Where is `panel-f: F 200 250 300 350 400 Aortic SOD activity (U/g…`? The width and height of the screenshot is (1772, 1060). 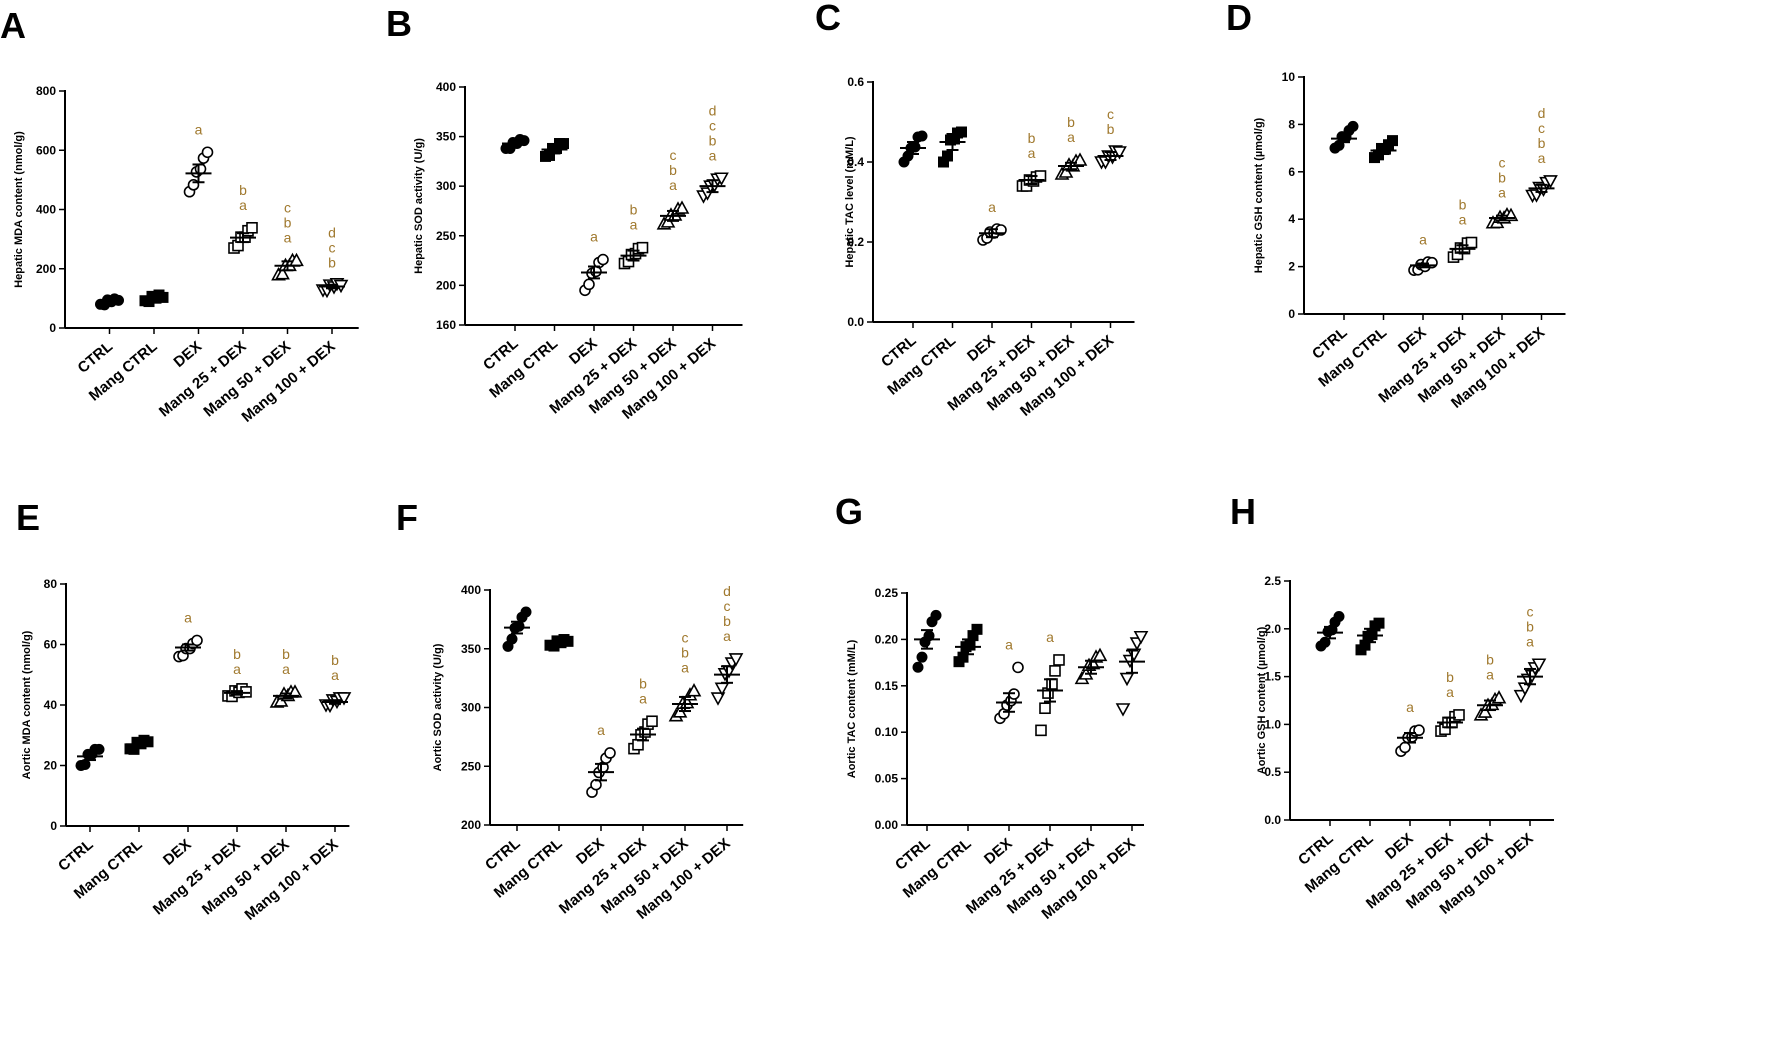 panel-f: F 200 250 300 350 400 Aortic SOD activity (U/g… is located at coordinates (570, 710).